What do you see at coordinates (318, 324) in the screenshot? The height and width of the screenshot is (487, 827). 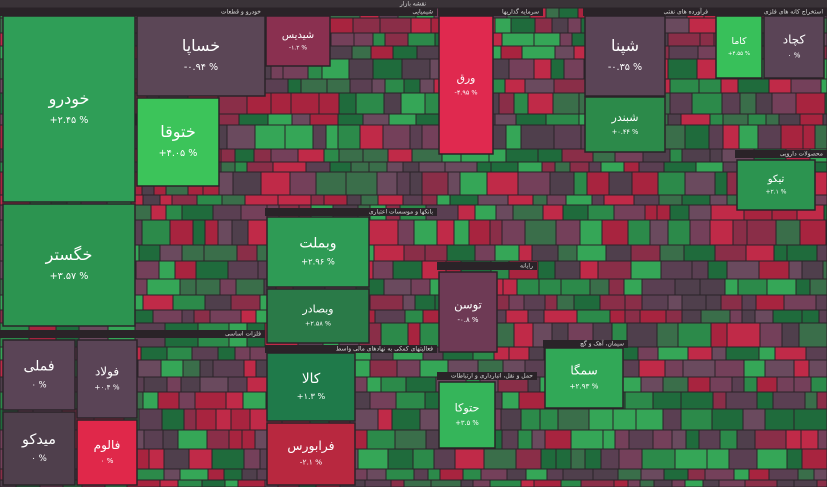 I see `stock-change: +۲.۵۸ %` at bounding box center [318, 324].